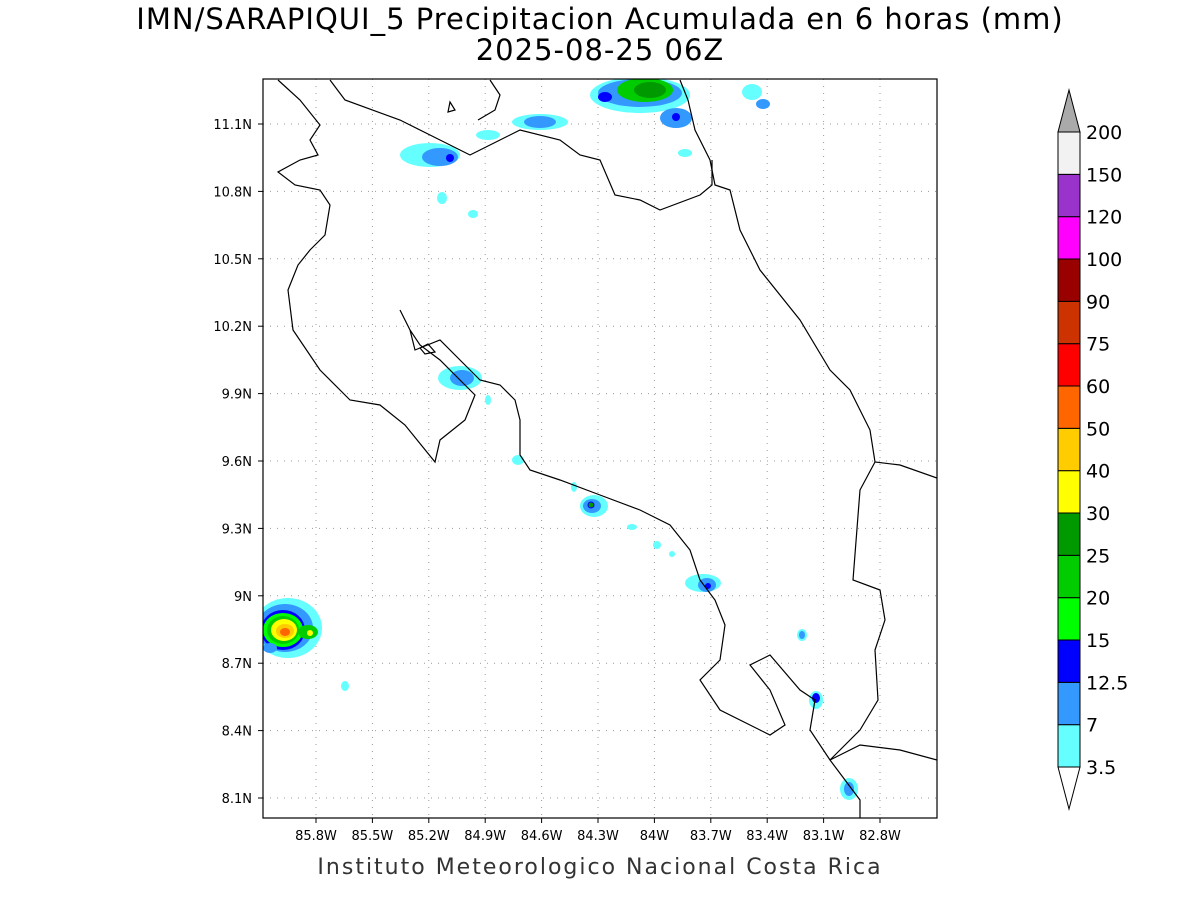 Image resolution: width=1200 pixels, height=900 pixels. Describe the element at coordinates (1092, 726) in the screenshot. I see `colorbar-label: 7` at that location.